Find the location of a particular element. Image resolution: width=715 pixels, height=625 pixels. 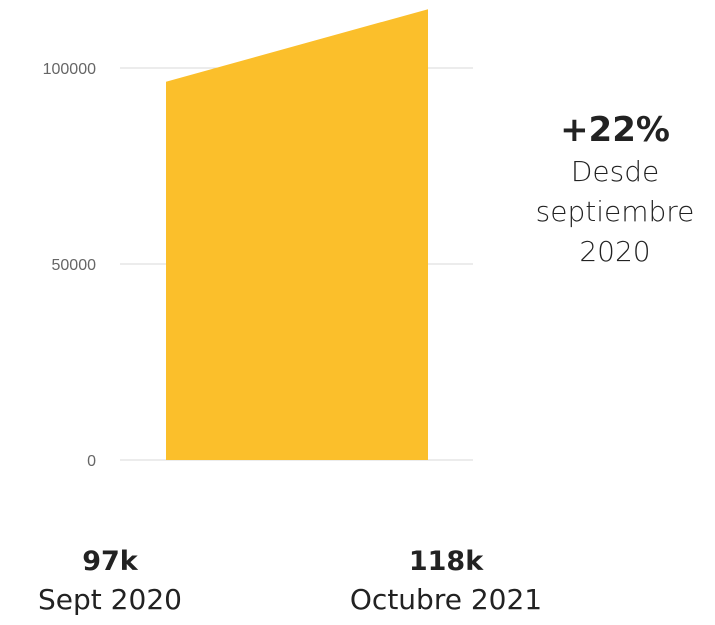

start-period: Sept 2020 is located at coordinates (110, 599).